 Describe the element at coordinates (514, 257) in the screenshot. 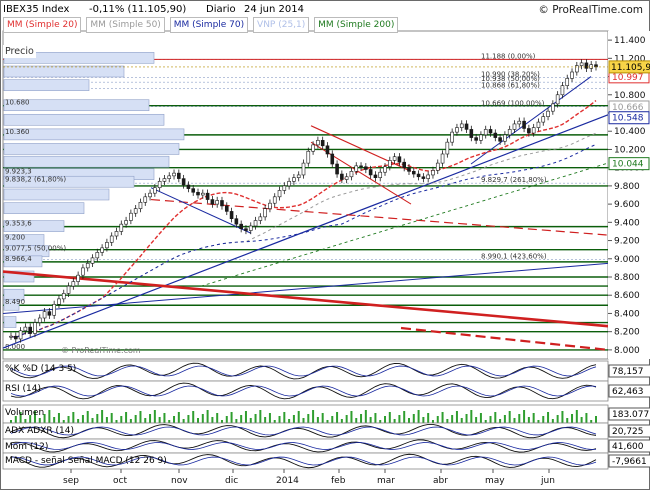

I see `fib-label: 8.990,1 (423,60%)` at that location.